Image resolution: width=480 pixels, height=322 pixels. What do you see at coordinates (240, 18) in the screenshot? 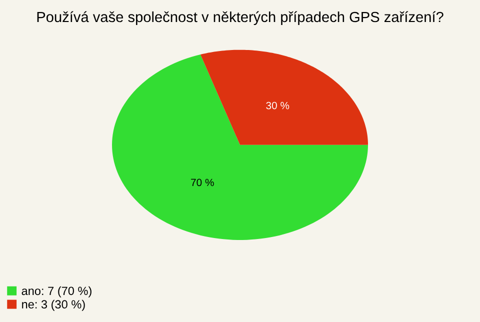
I see `chart-title: Používá vaše společnost v některých případech GPS zařízení?` at bounding box center [240, 18].